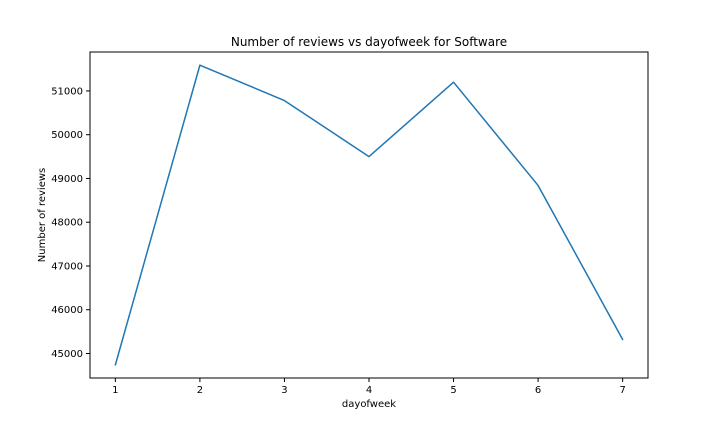  I want to click on x-tick-label: 6, so click(538, 390).